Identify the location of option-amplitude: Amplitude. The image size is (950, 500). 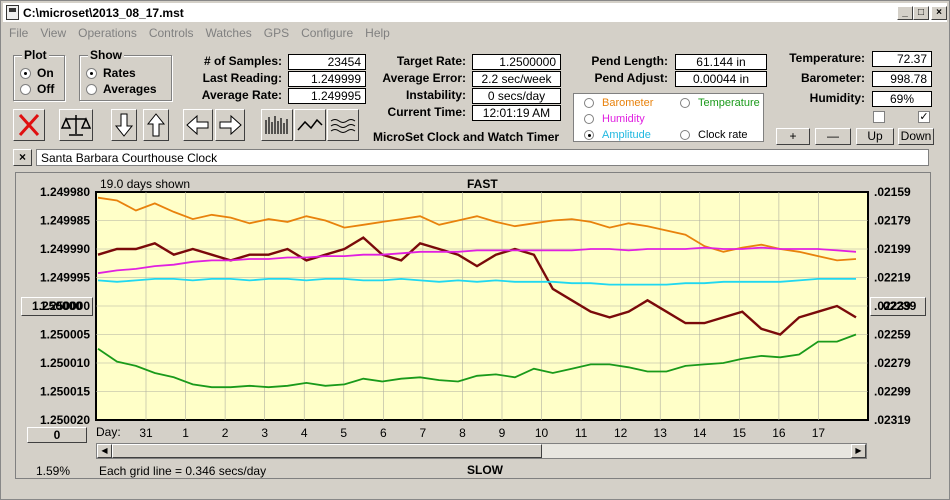
(617, 135).